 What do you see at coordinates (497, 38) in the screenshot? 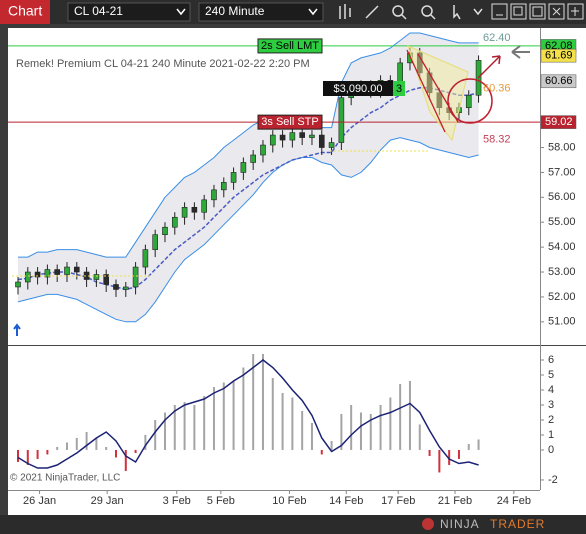
I see `level-label: 62.40` at bounding box center [497, 38].